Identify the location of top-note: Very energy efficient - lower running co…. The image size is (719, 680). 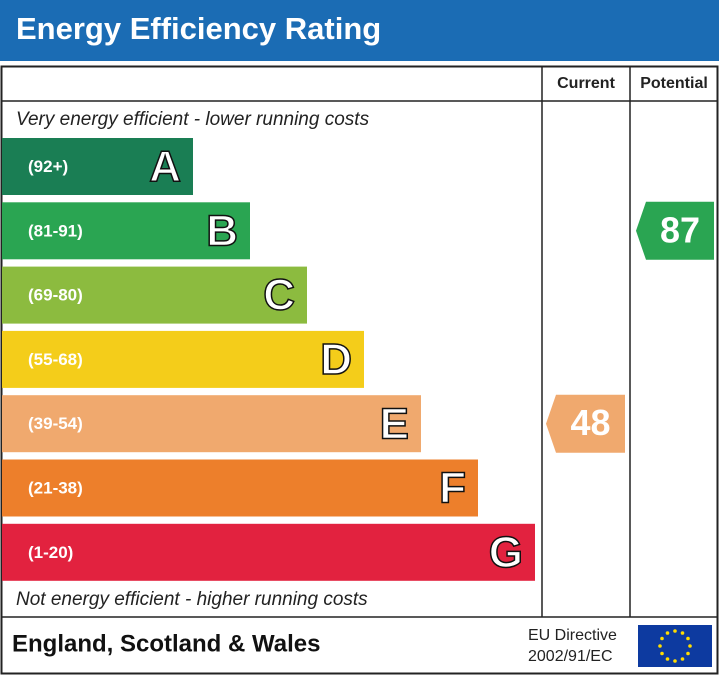
(193, 119).